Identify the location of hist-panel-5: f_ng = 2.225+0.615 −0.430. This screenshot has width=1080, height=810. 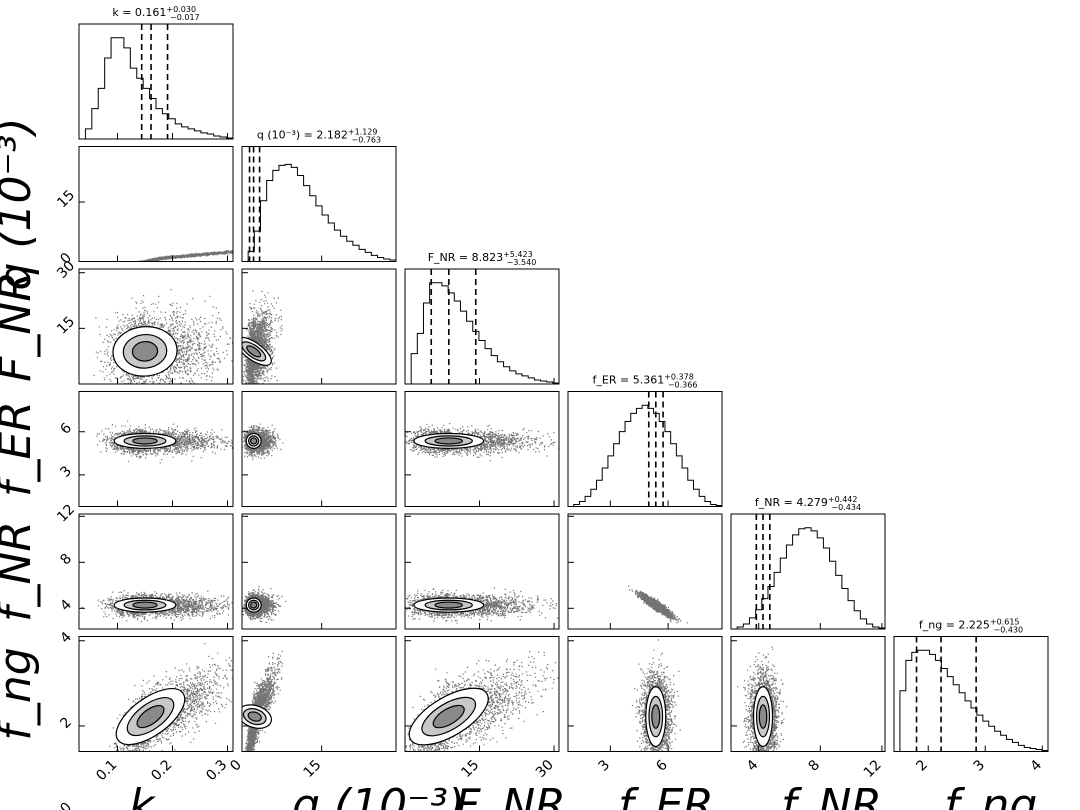
(971, 685).